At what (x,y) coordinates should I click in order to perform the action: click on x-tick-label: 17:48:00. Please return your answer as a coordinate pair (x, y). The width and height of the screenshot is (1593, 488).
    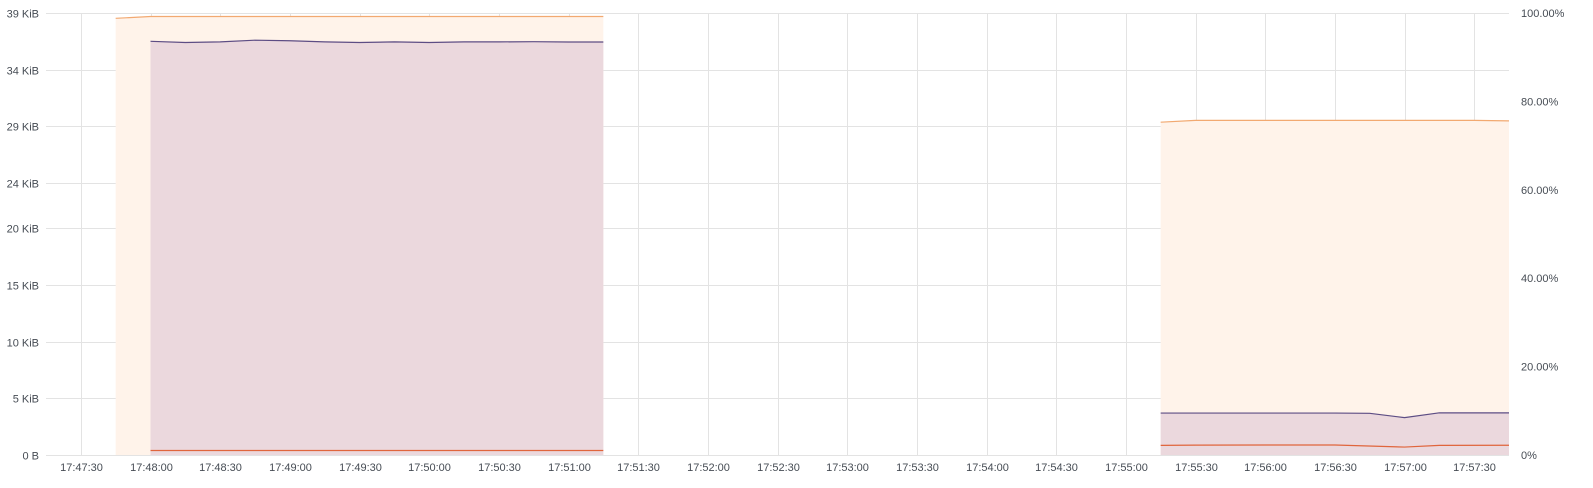
    Looking at the image, I should click on (151, 468).